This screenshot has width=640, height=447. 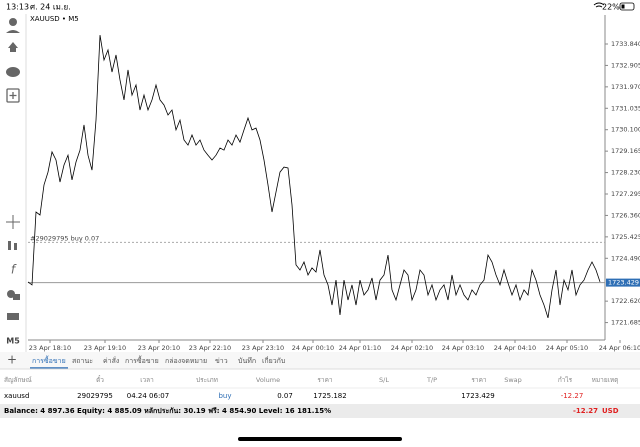 I want to click on column-header: ตั๋ว, so click(x=100, y=379).